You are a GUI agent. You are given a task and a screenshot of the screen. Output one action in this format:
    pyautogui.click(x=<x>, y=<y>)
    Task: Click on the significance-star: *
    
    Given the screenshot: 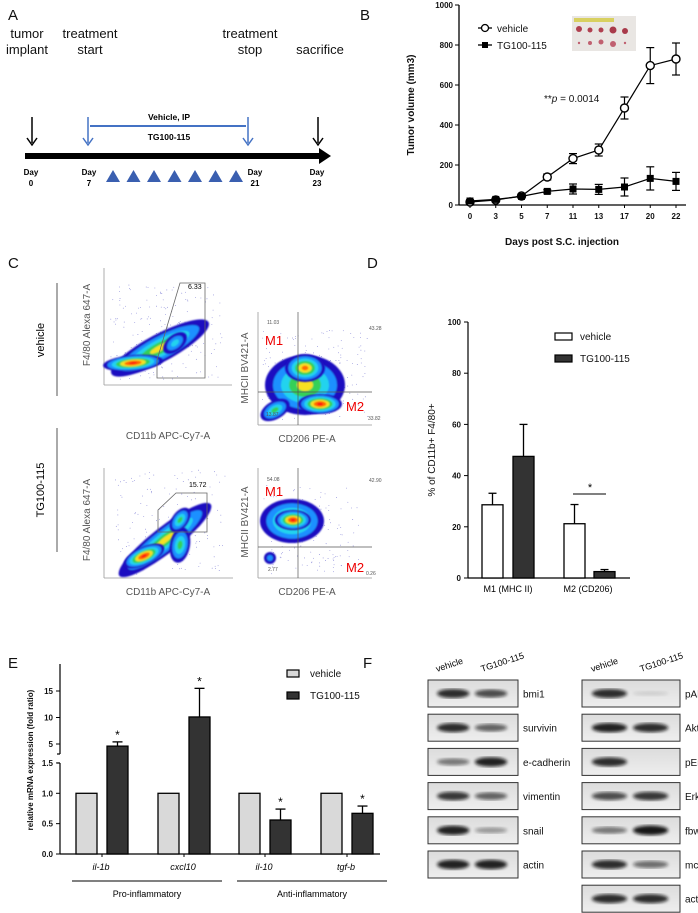 What is the action you would take?
    pyautogui.click(x=590, y=488)
    